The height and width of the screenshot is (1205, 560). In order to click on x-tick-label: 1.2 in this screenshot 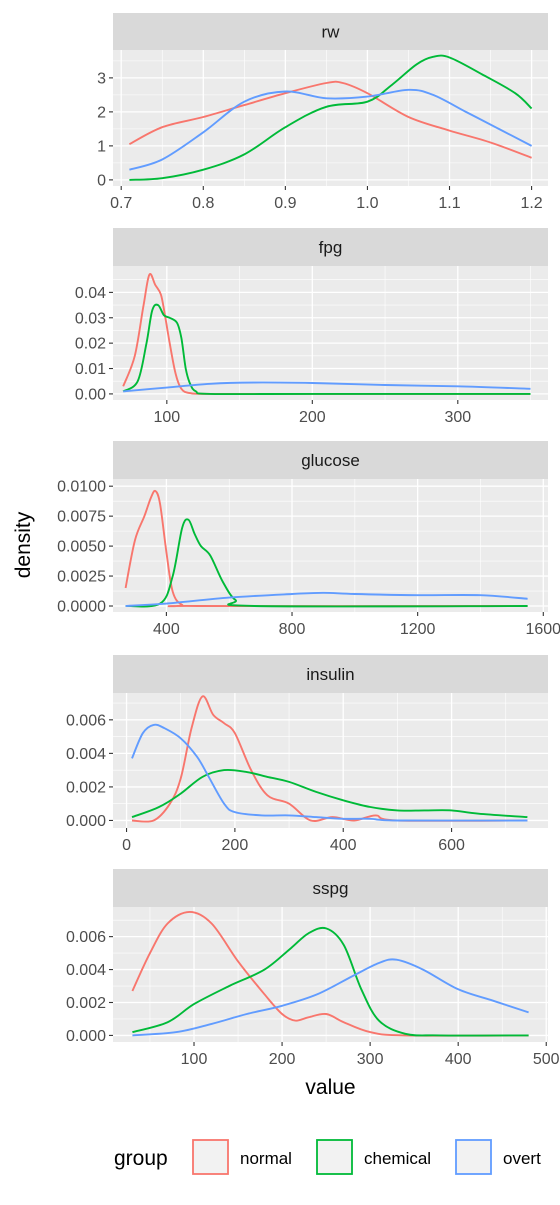, I will do `click(531, 203)`.